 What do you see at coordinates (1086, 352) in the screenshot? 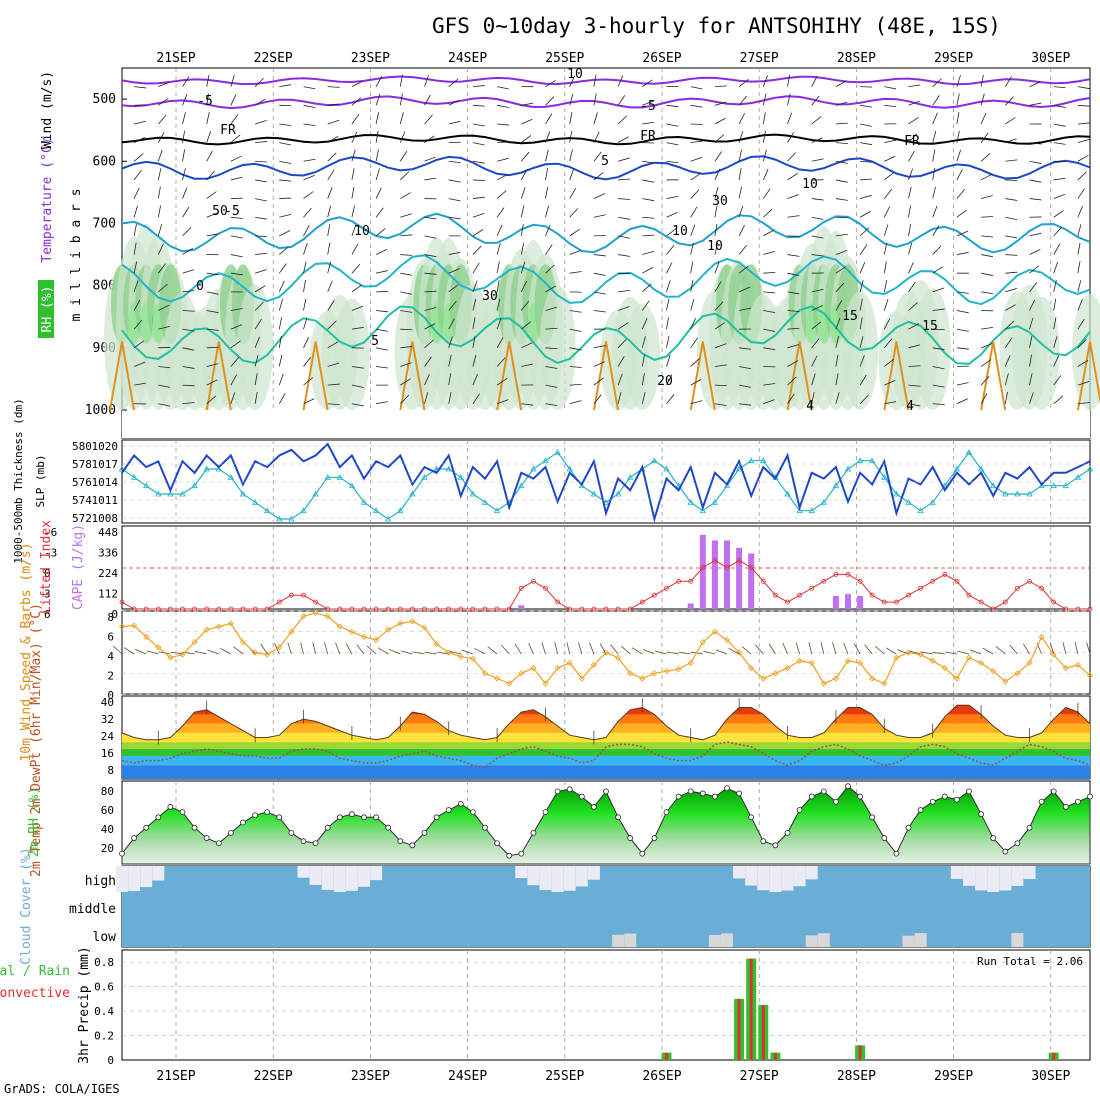
I see `rh-light-area` at bounding box center [1086, 352].